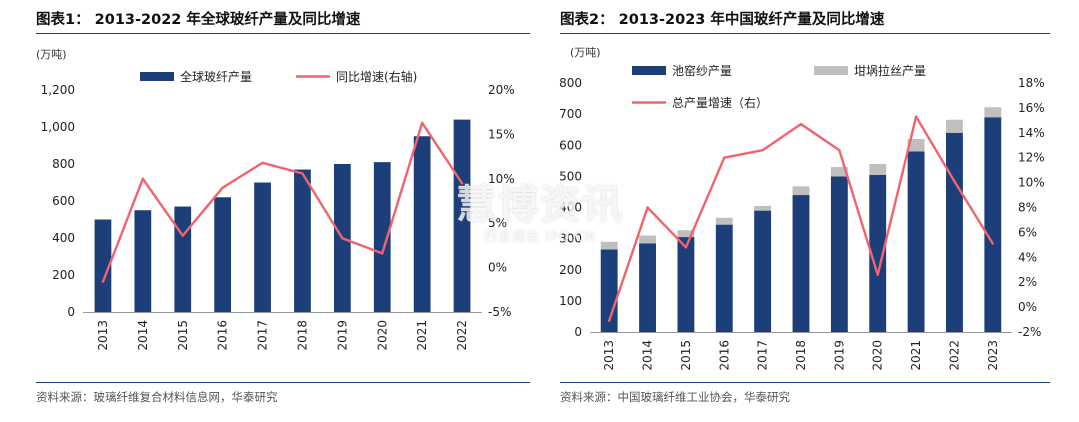  What do you see at coordinates (58, 90) in the screenshot?
I see `y-left-tick-label: 1,200` at bounding box center [58, 90].